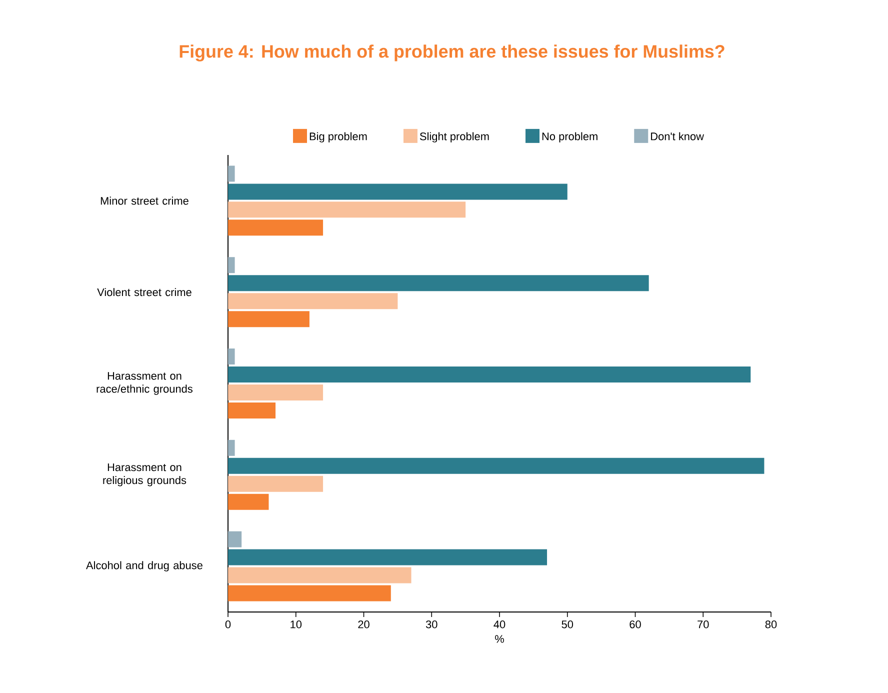  What do you see at coordinates (454, 137) in the screenshot?
I see `legend-label: Slight problem` at bounding box center [454, 137].